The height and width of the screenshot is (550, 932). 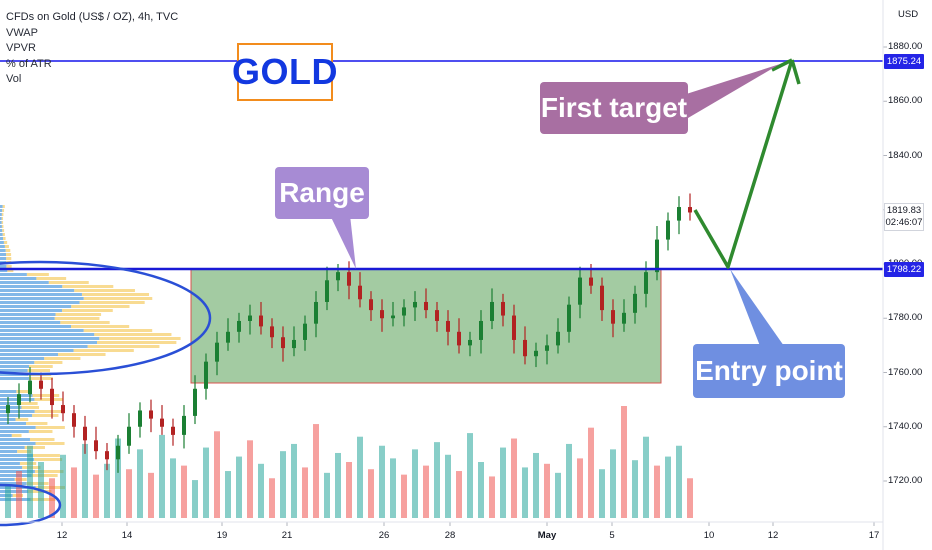 I want to click on legend-indicator-vpvr: VPVR, so click(x=21, y=48).